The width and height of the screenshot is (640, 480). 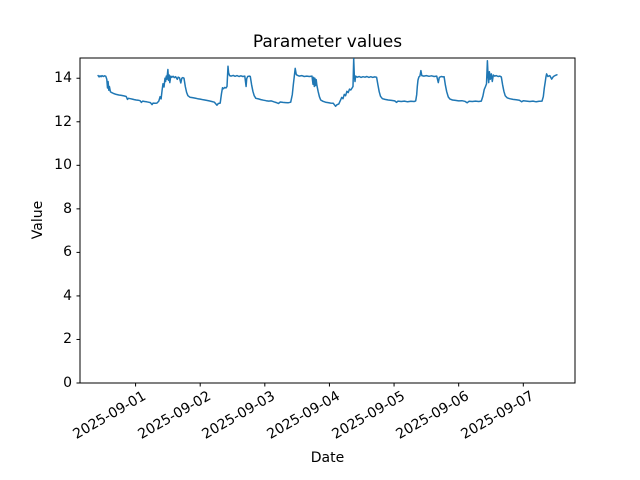 What do you see at coordinates (67, 208) in the screenshot?
I see `y-tick-label: 8` at bounding box center [67, 208].